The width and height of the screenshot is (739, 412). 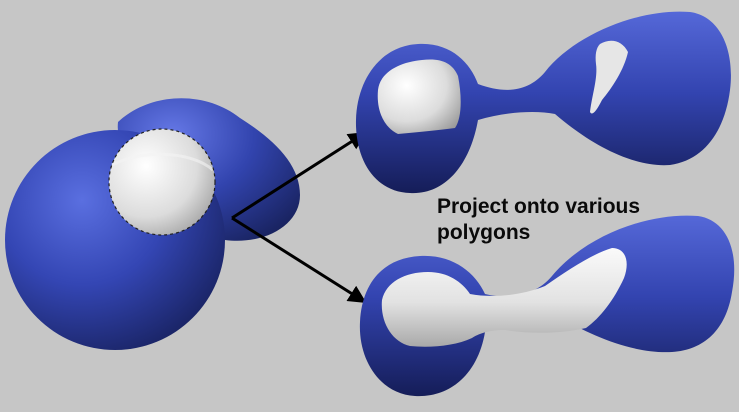 I want to click on caption: Project onto various polygons, so click(x=577, y=220).